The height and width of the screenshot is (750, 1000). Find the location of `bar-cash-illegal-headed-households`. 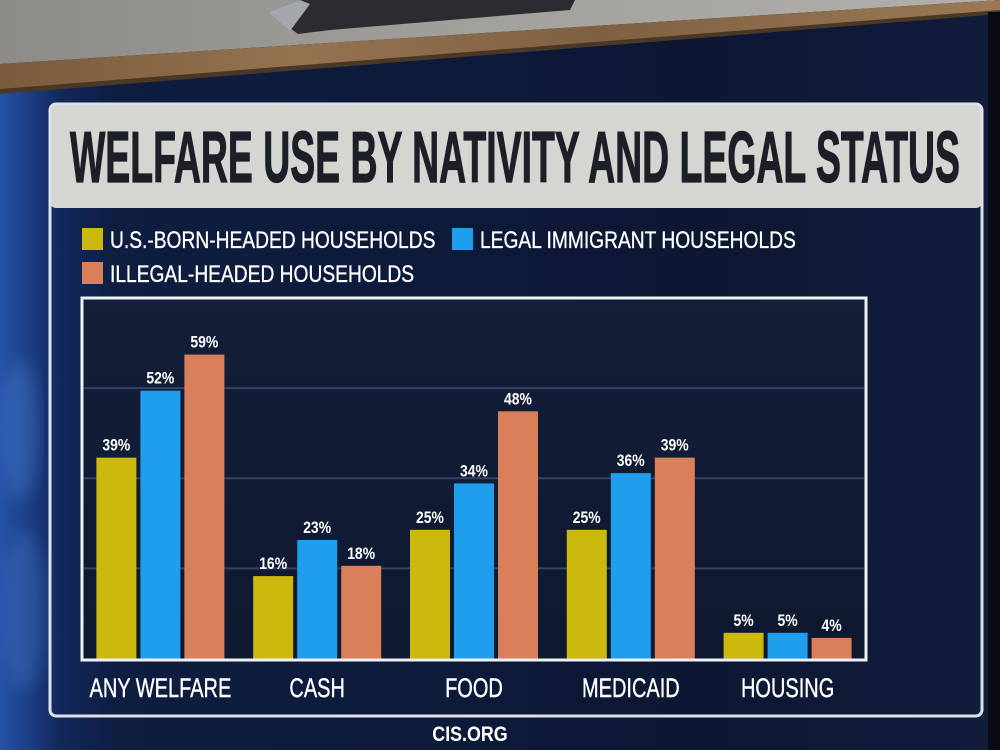

bar-cash-illegal-headed-households is located at coordinates (361, 612).